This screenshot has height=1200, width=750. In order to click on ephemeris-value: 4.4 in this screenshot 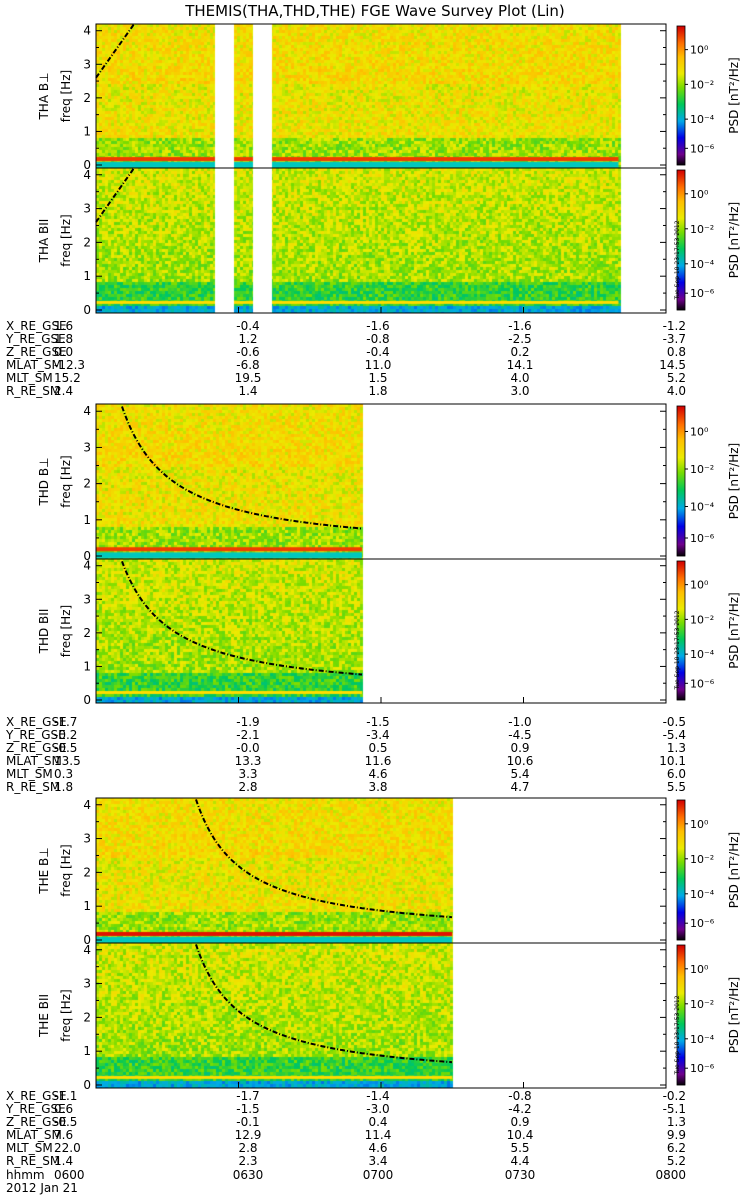, I will do `click(519, 1161)`.